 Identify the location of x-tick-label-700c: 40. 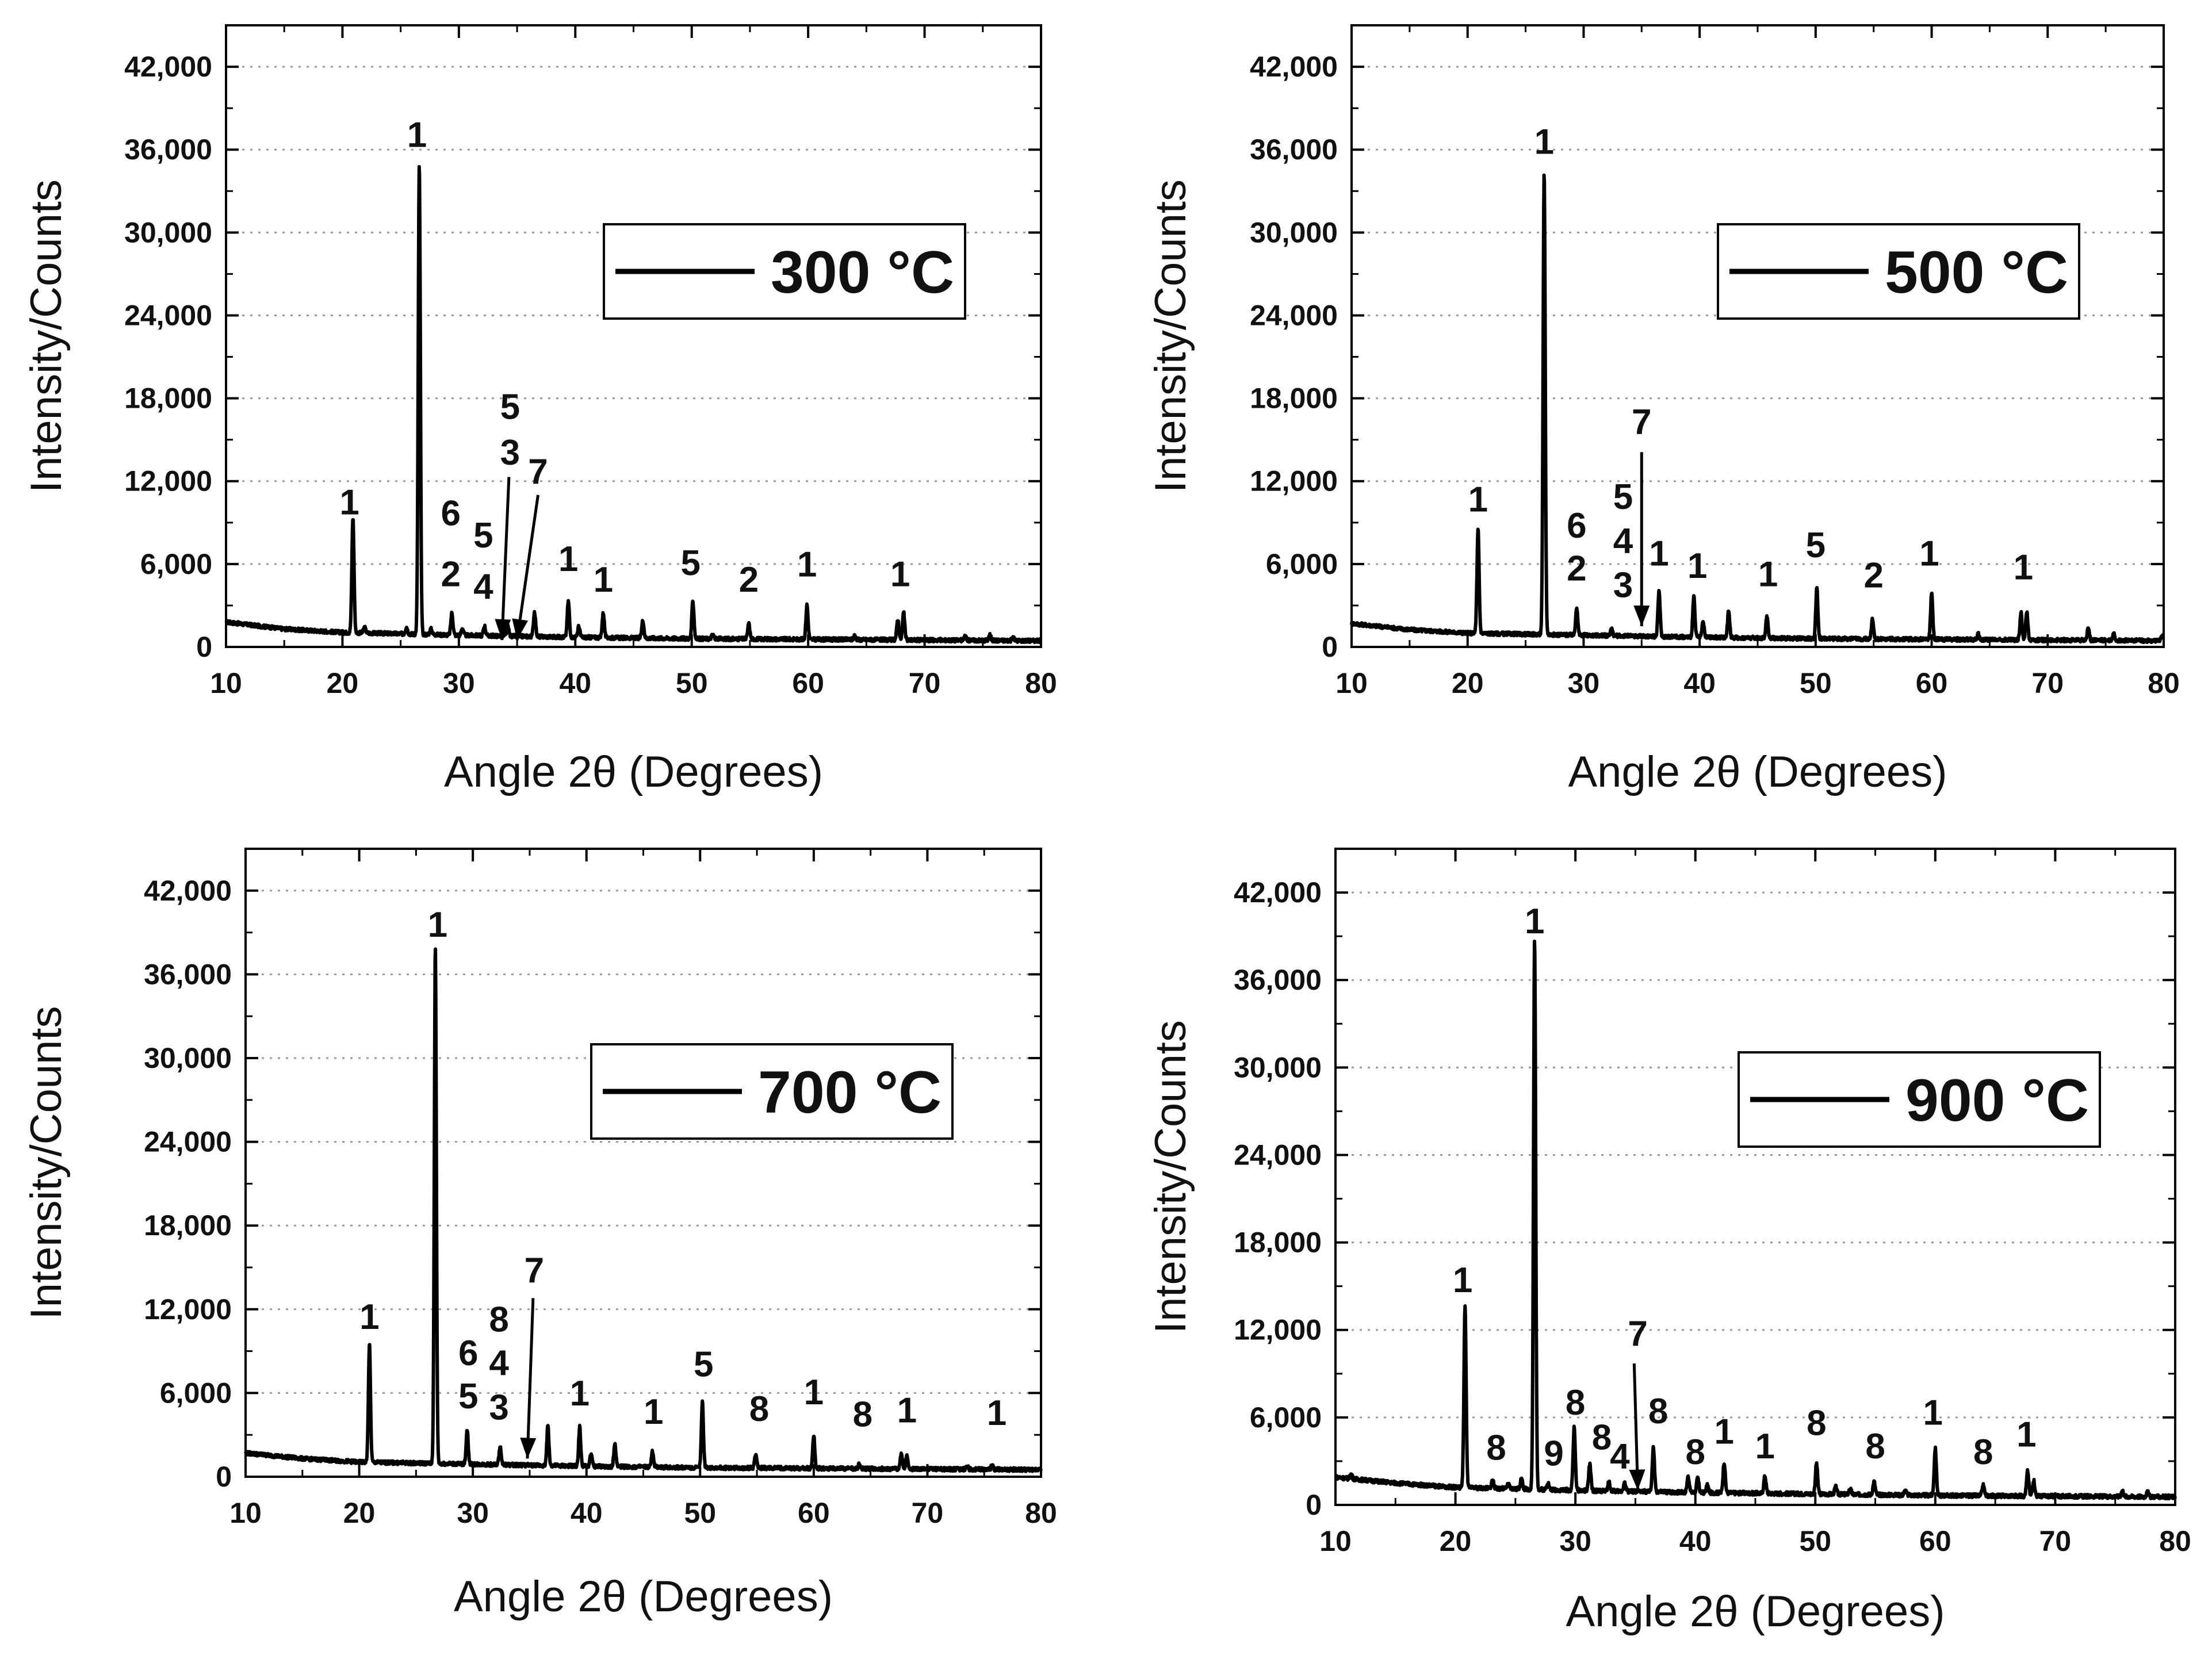
(587, 1513).